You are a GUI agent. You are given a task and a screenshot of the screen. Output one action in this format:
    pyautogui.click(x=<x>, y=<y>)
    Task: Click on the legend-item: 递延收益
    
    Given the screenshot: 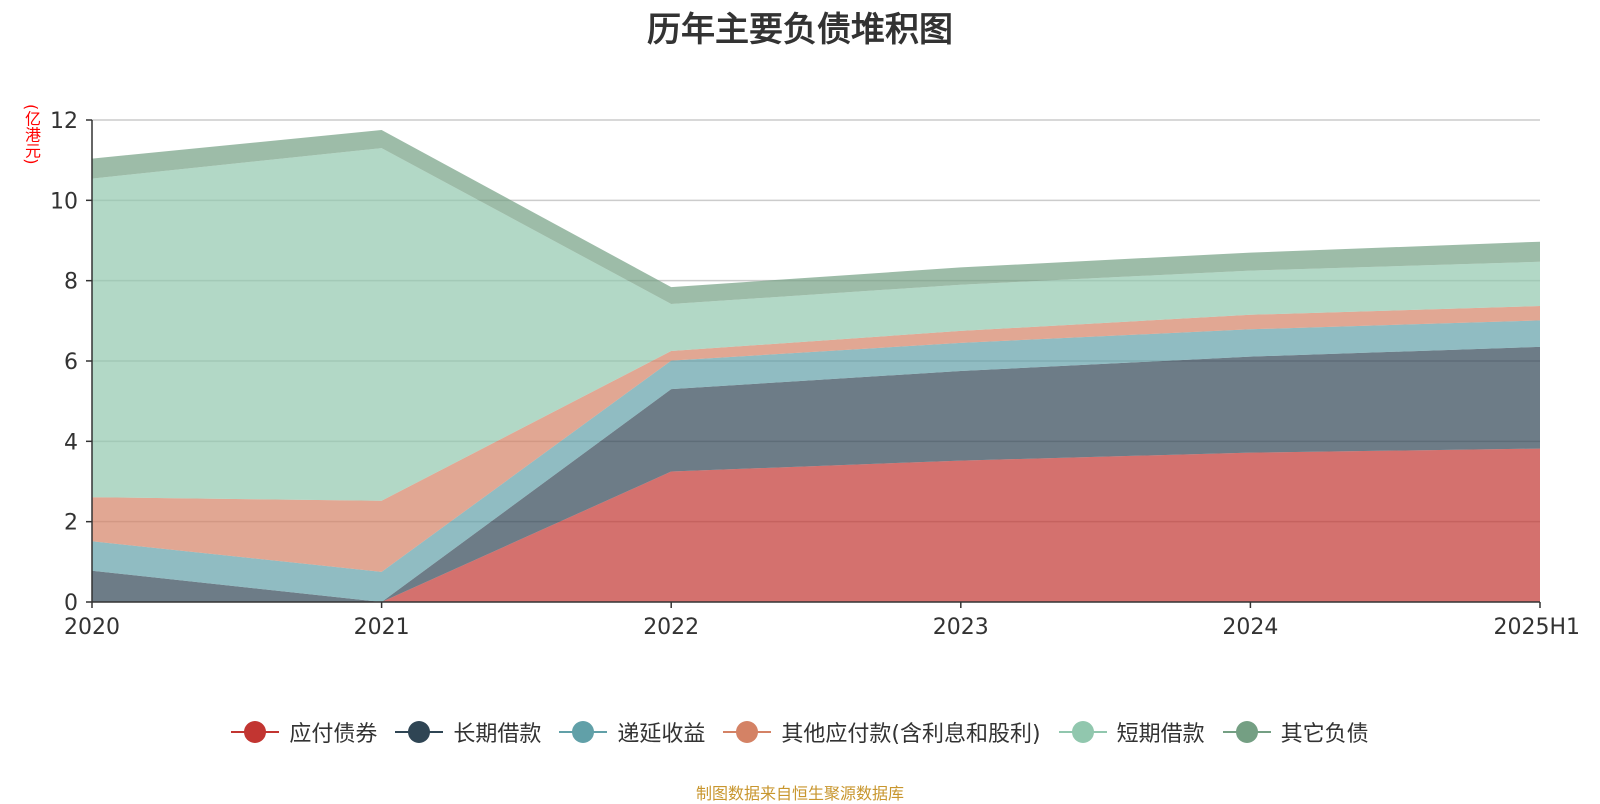 What is the action you would take?
    pyautogui.click(x=632, y=732)
    